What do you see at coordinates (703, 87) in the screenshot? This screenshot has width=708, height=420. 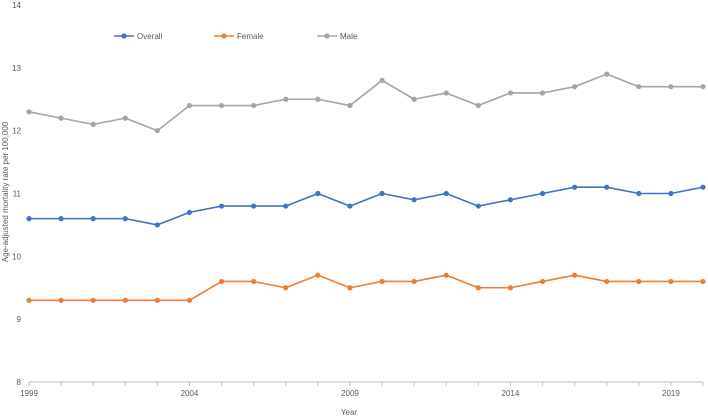 I see `data-point-male-2020` at bounding box center [703, 87].